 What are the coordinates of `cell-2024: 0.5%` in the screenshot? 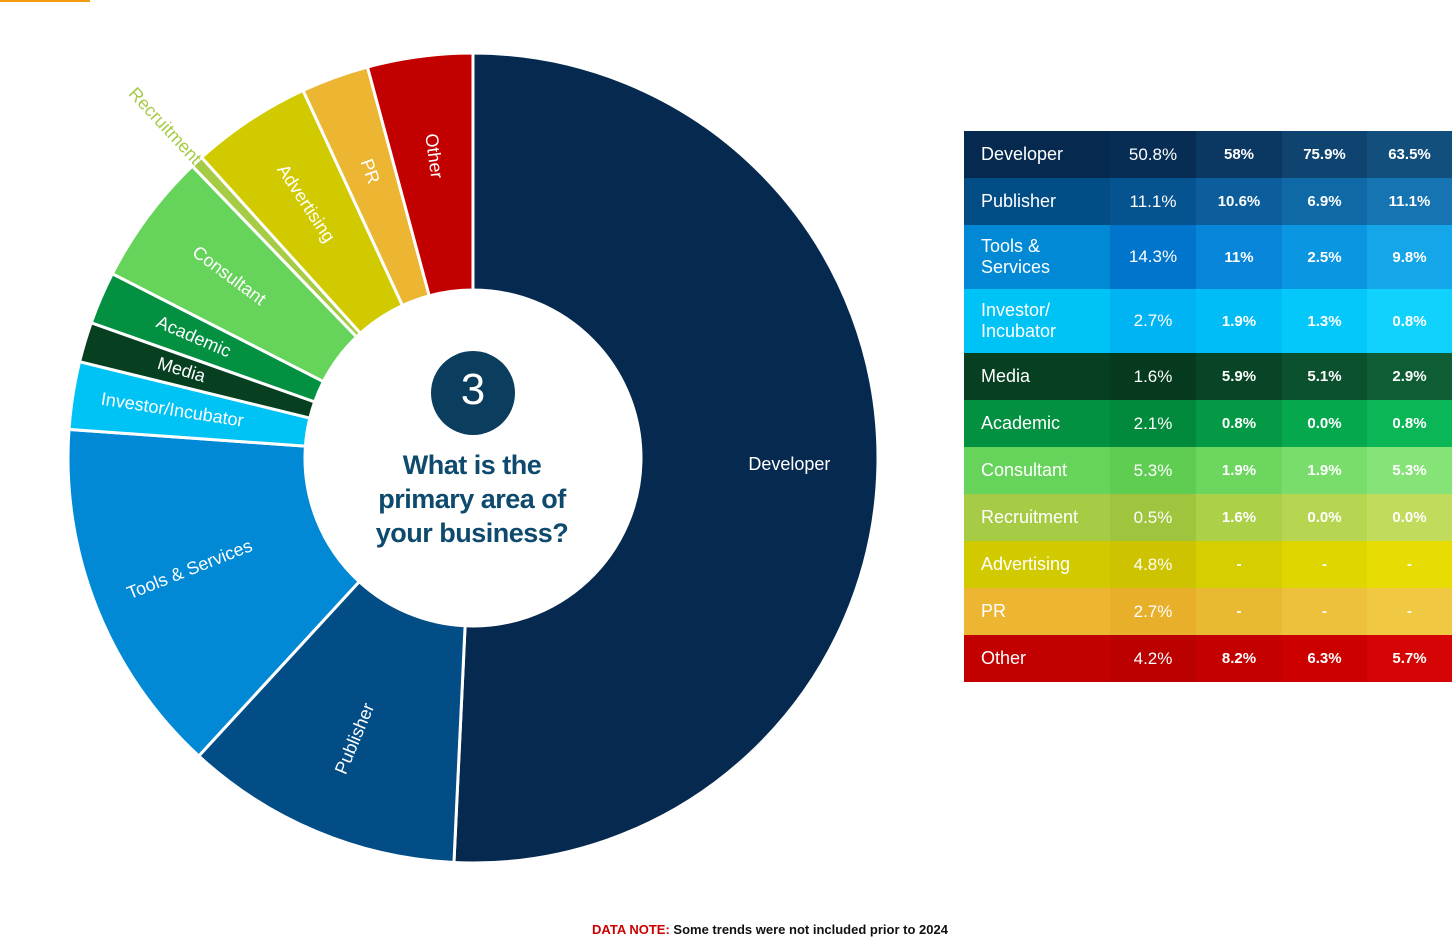 It's located at (1153, 517).